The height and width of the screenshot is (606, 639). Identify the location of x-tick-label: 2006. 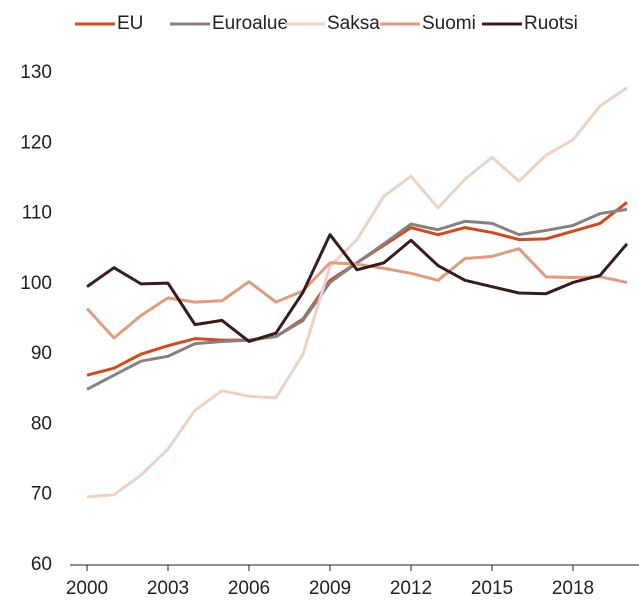
(249, 588).